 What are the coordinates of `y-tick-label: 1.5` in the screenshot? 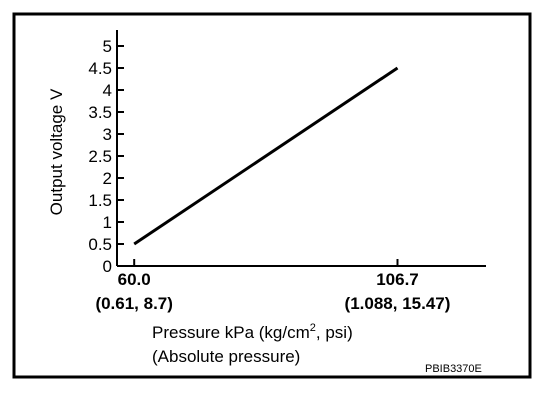 It's located at (100, 200).